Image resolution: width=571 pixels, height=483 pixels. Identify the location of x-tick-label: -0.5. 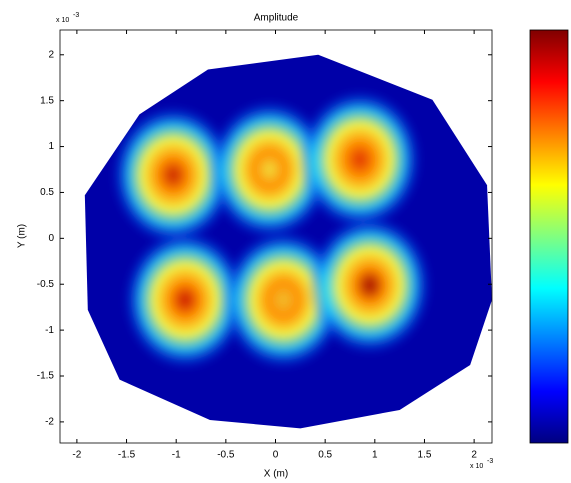
(226, 455).